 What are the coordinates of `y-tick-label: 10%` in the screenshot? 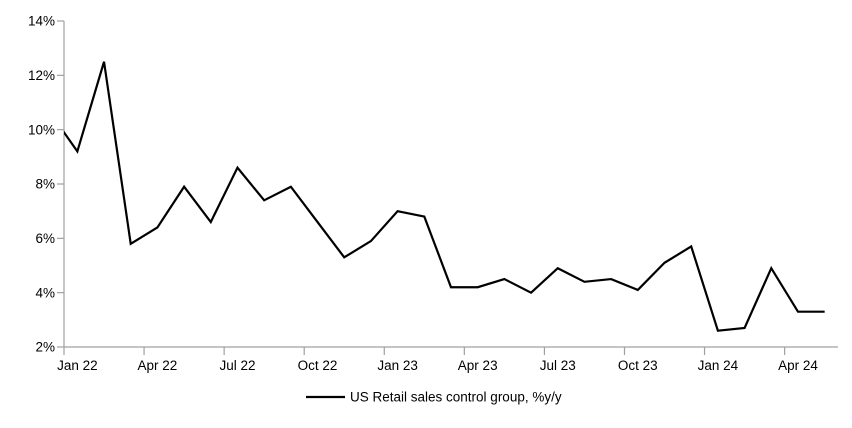 It's located at (41, 129).